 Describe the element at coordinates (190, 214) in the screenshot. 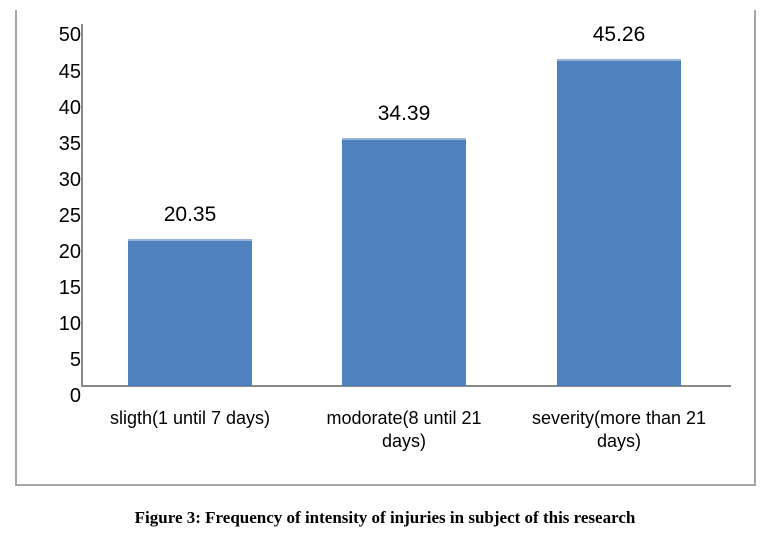

I see `bar-value-label: 20.35` at that location.